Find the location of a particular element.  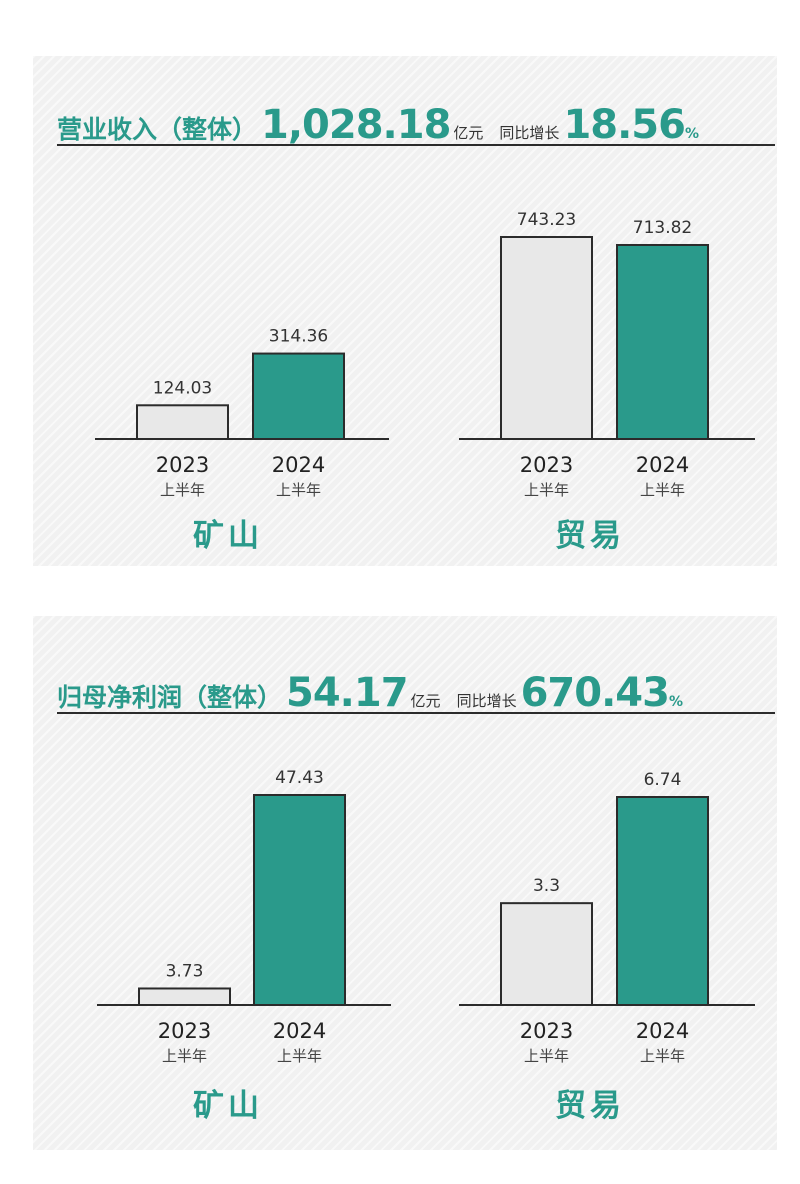

profit-header: 归母净利润（整体） 54.17 亿元 同比增长 670.43% is located at coordinates (416, 693).